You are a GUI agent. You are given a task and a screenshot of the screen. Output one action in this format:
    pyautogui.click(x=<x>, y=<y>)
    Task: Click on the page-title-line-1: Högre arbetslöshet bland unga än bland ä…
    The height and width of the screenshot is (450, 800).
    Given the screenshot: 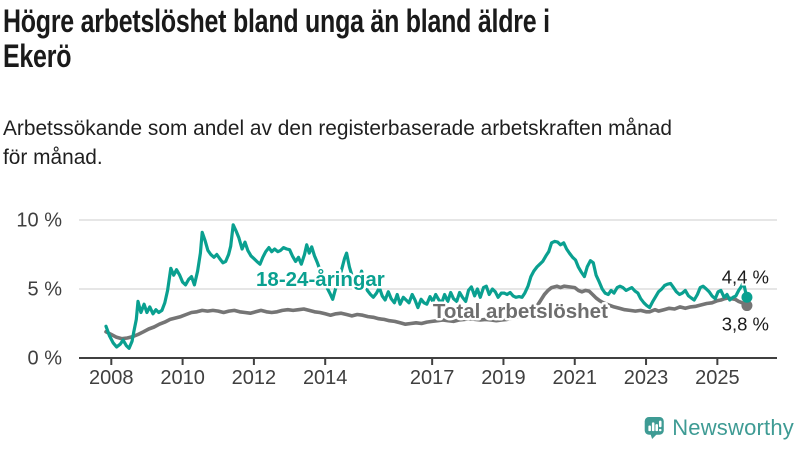 What is the action you would take?
    pyautogui.click(x=276, y=21)
    